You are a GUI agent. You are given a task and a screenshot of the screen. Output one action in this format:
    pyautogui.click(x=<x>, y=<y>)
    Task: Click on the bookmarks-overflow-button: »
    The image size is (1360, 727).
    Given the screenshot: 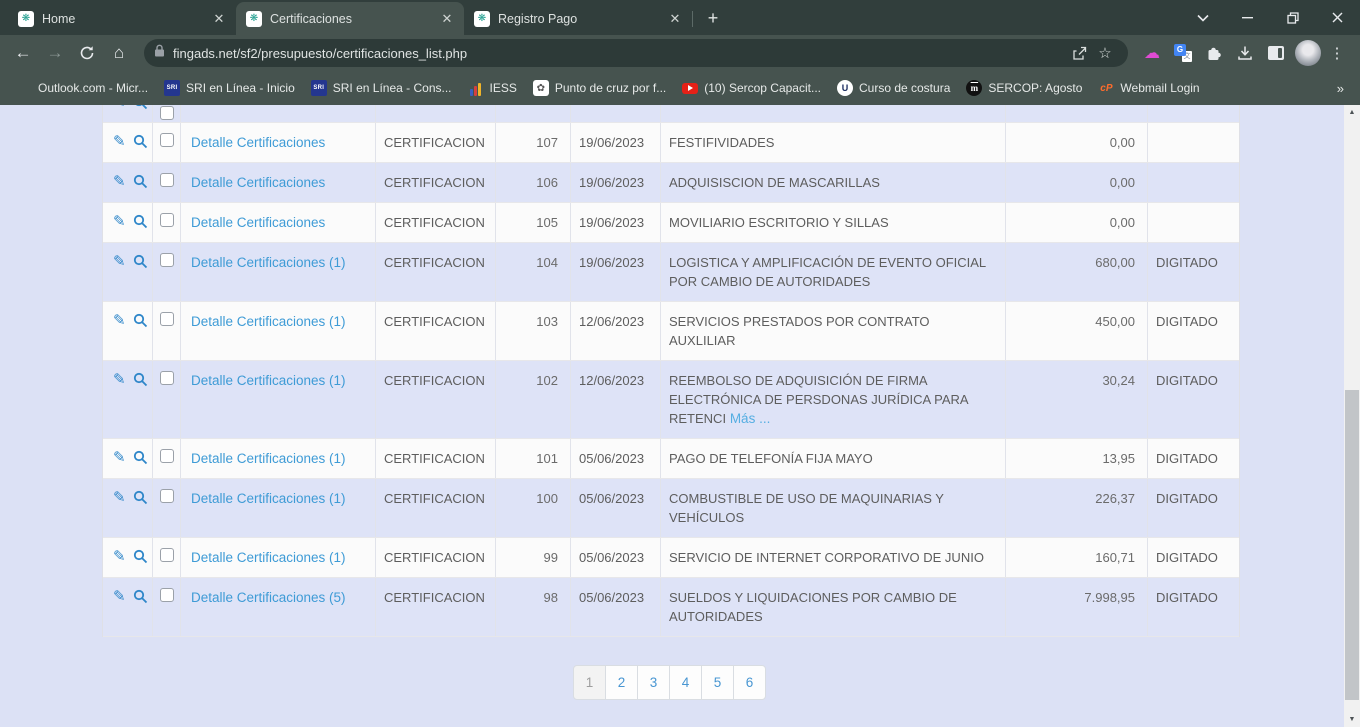 What is the action you would take?
    pyautogui.click(x=1340, y=88)
    